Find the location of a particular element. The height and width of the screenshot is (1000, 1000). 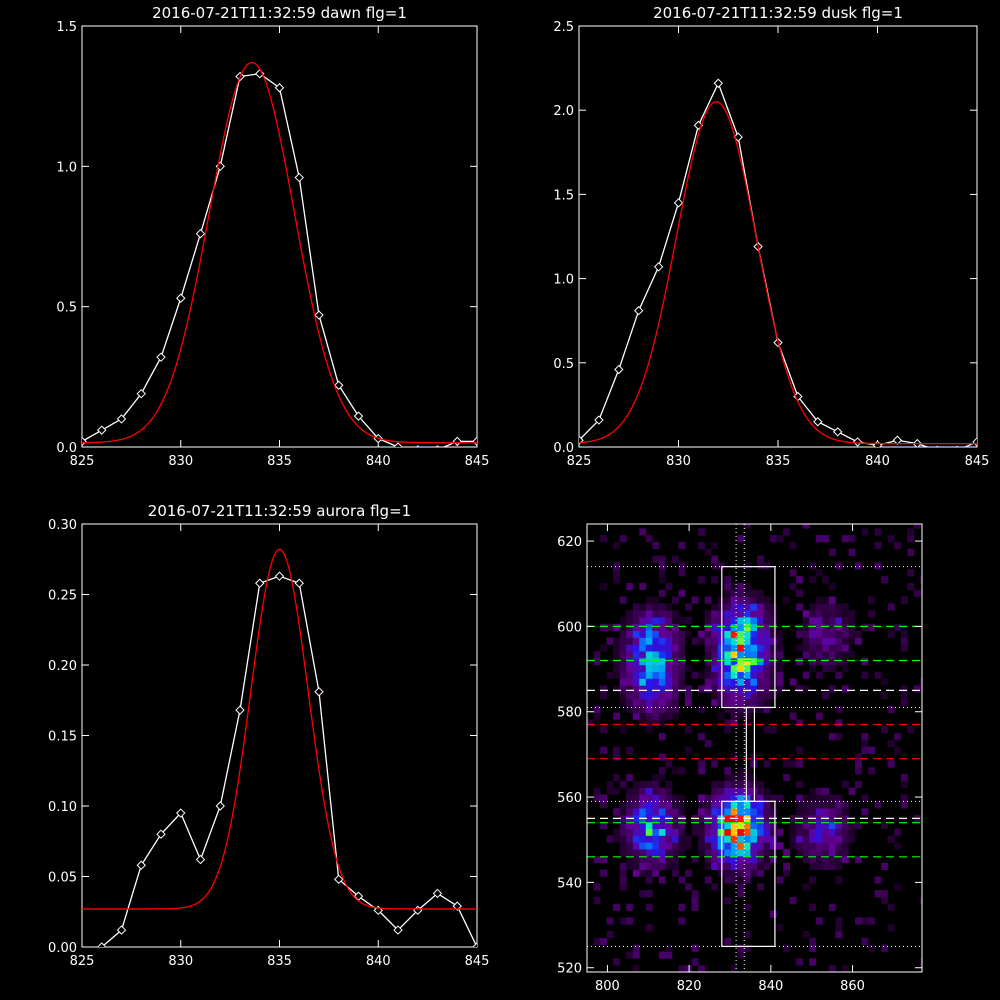

x-tick-label: 830 is located at coordinates (180, 461).